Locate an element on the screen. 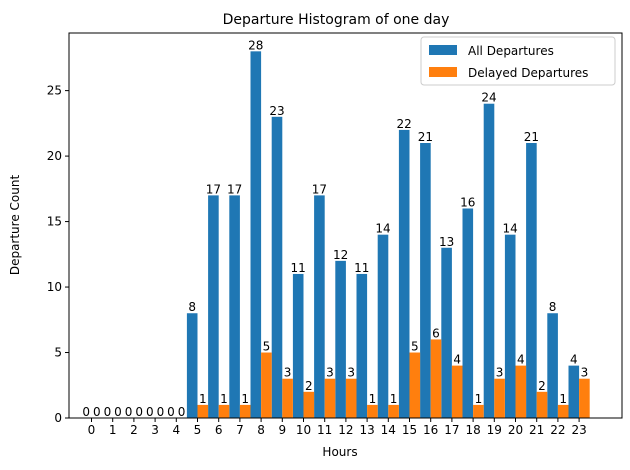  y-axis-title: Departure Count is located at coordinates (15, 225).